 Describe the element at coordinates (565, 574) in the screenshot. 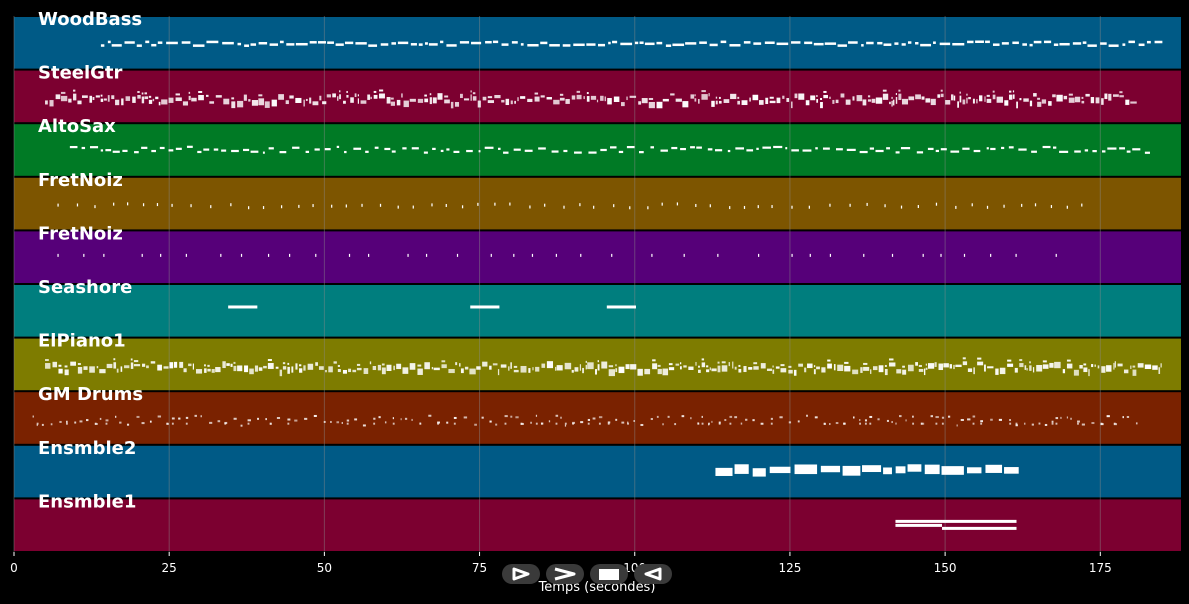

I see `fast-forward-button` at that location.